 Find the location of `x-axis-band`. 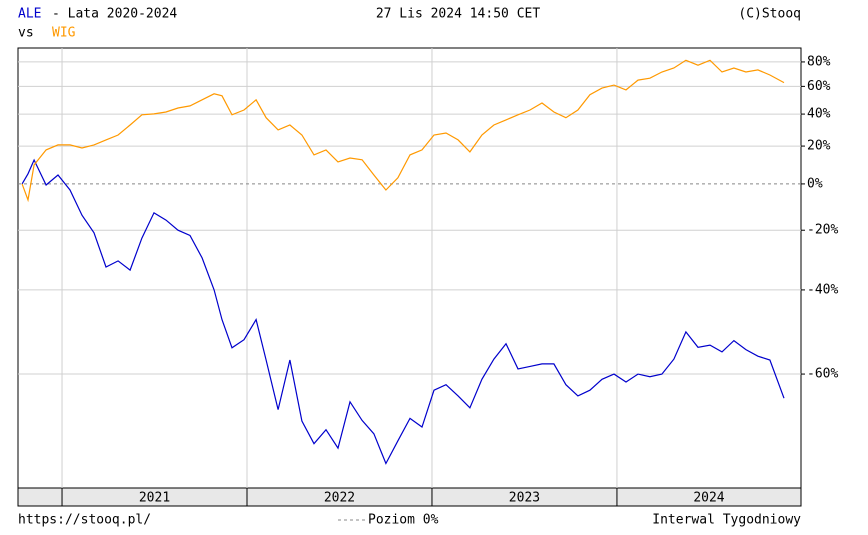

x-axis-band is located at coordinates (409, 497).